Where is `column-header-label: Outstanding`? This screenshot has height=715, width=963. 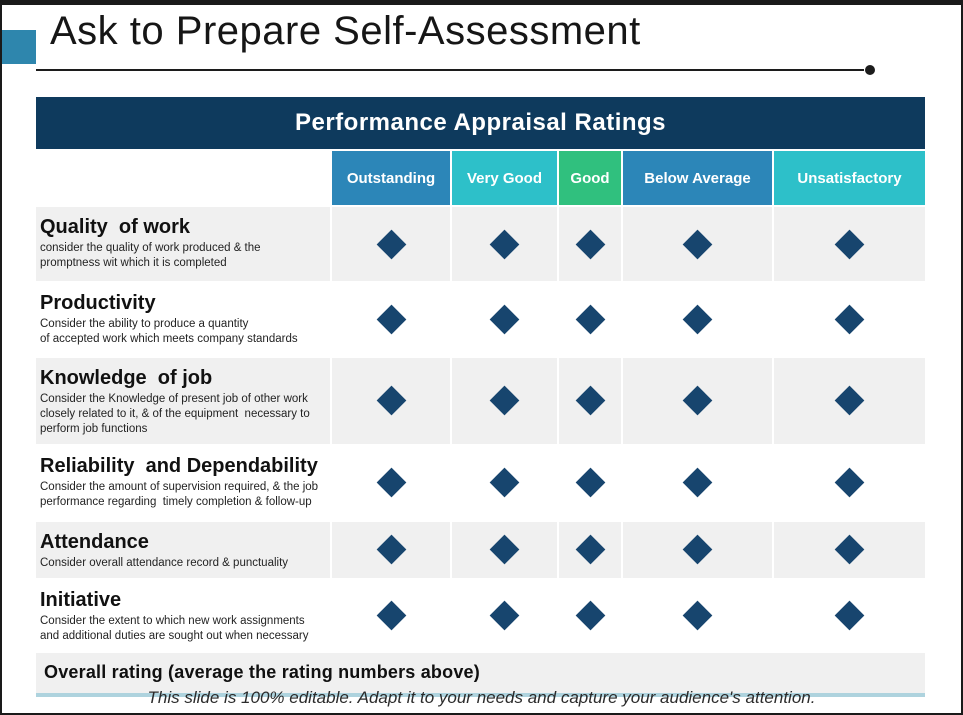 column-header-label: Outstanding is located at coordinates (391, 178).